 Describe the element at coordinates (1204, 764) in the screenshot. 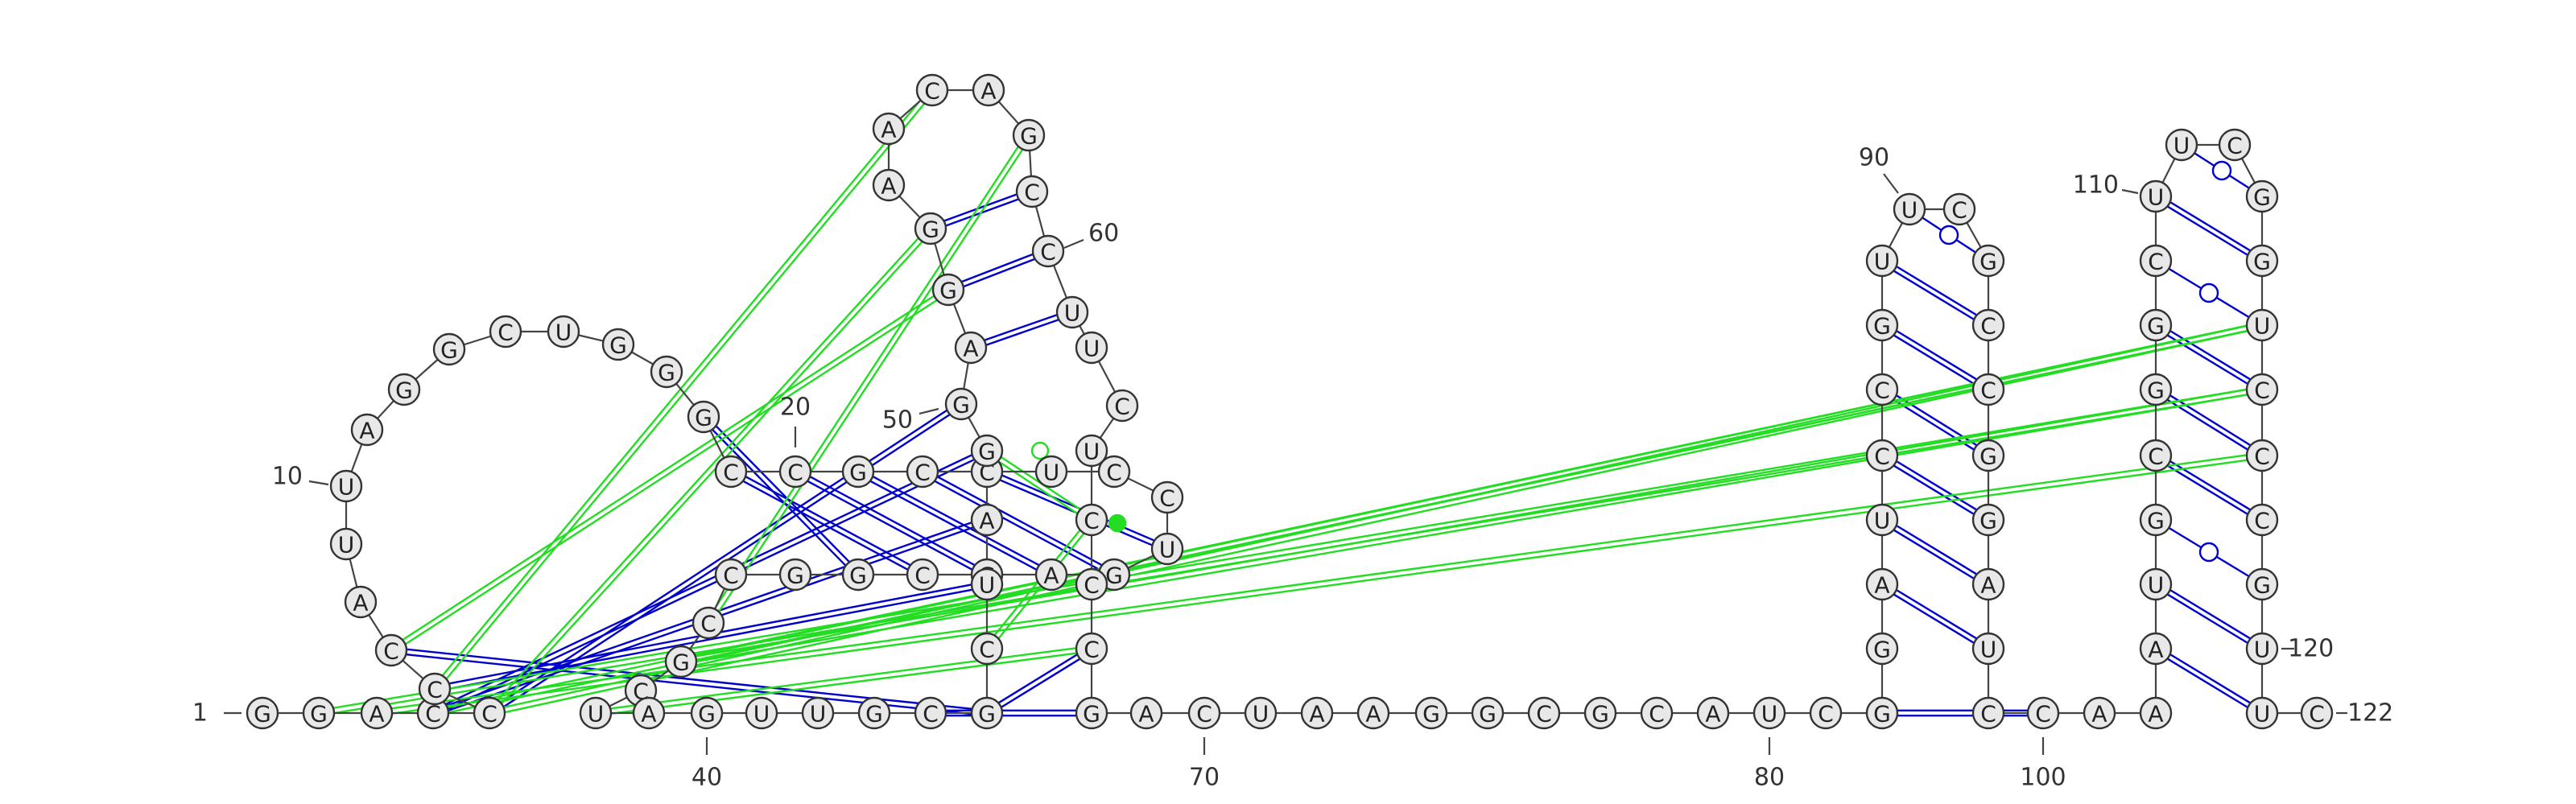

I see `position-number-label: 70` at that location.